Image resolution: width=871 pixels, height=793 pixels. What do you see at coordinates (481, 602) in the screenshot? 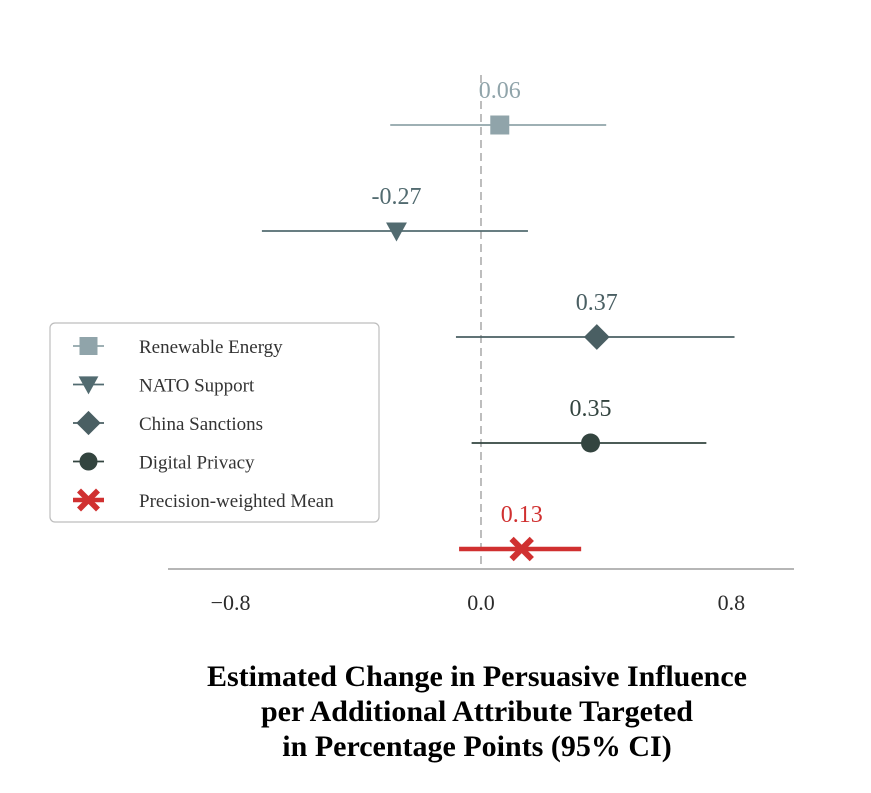
I see `x-tick-label: 0.0` at bounding box center [481, 602].